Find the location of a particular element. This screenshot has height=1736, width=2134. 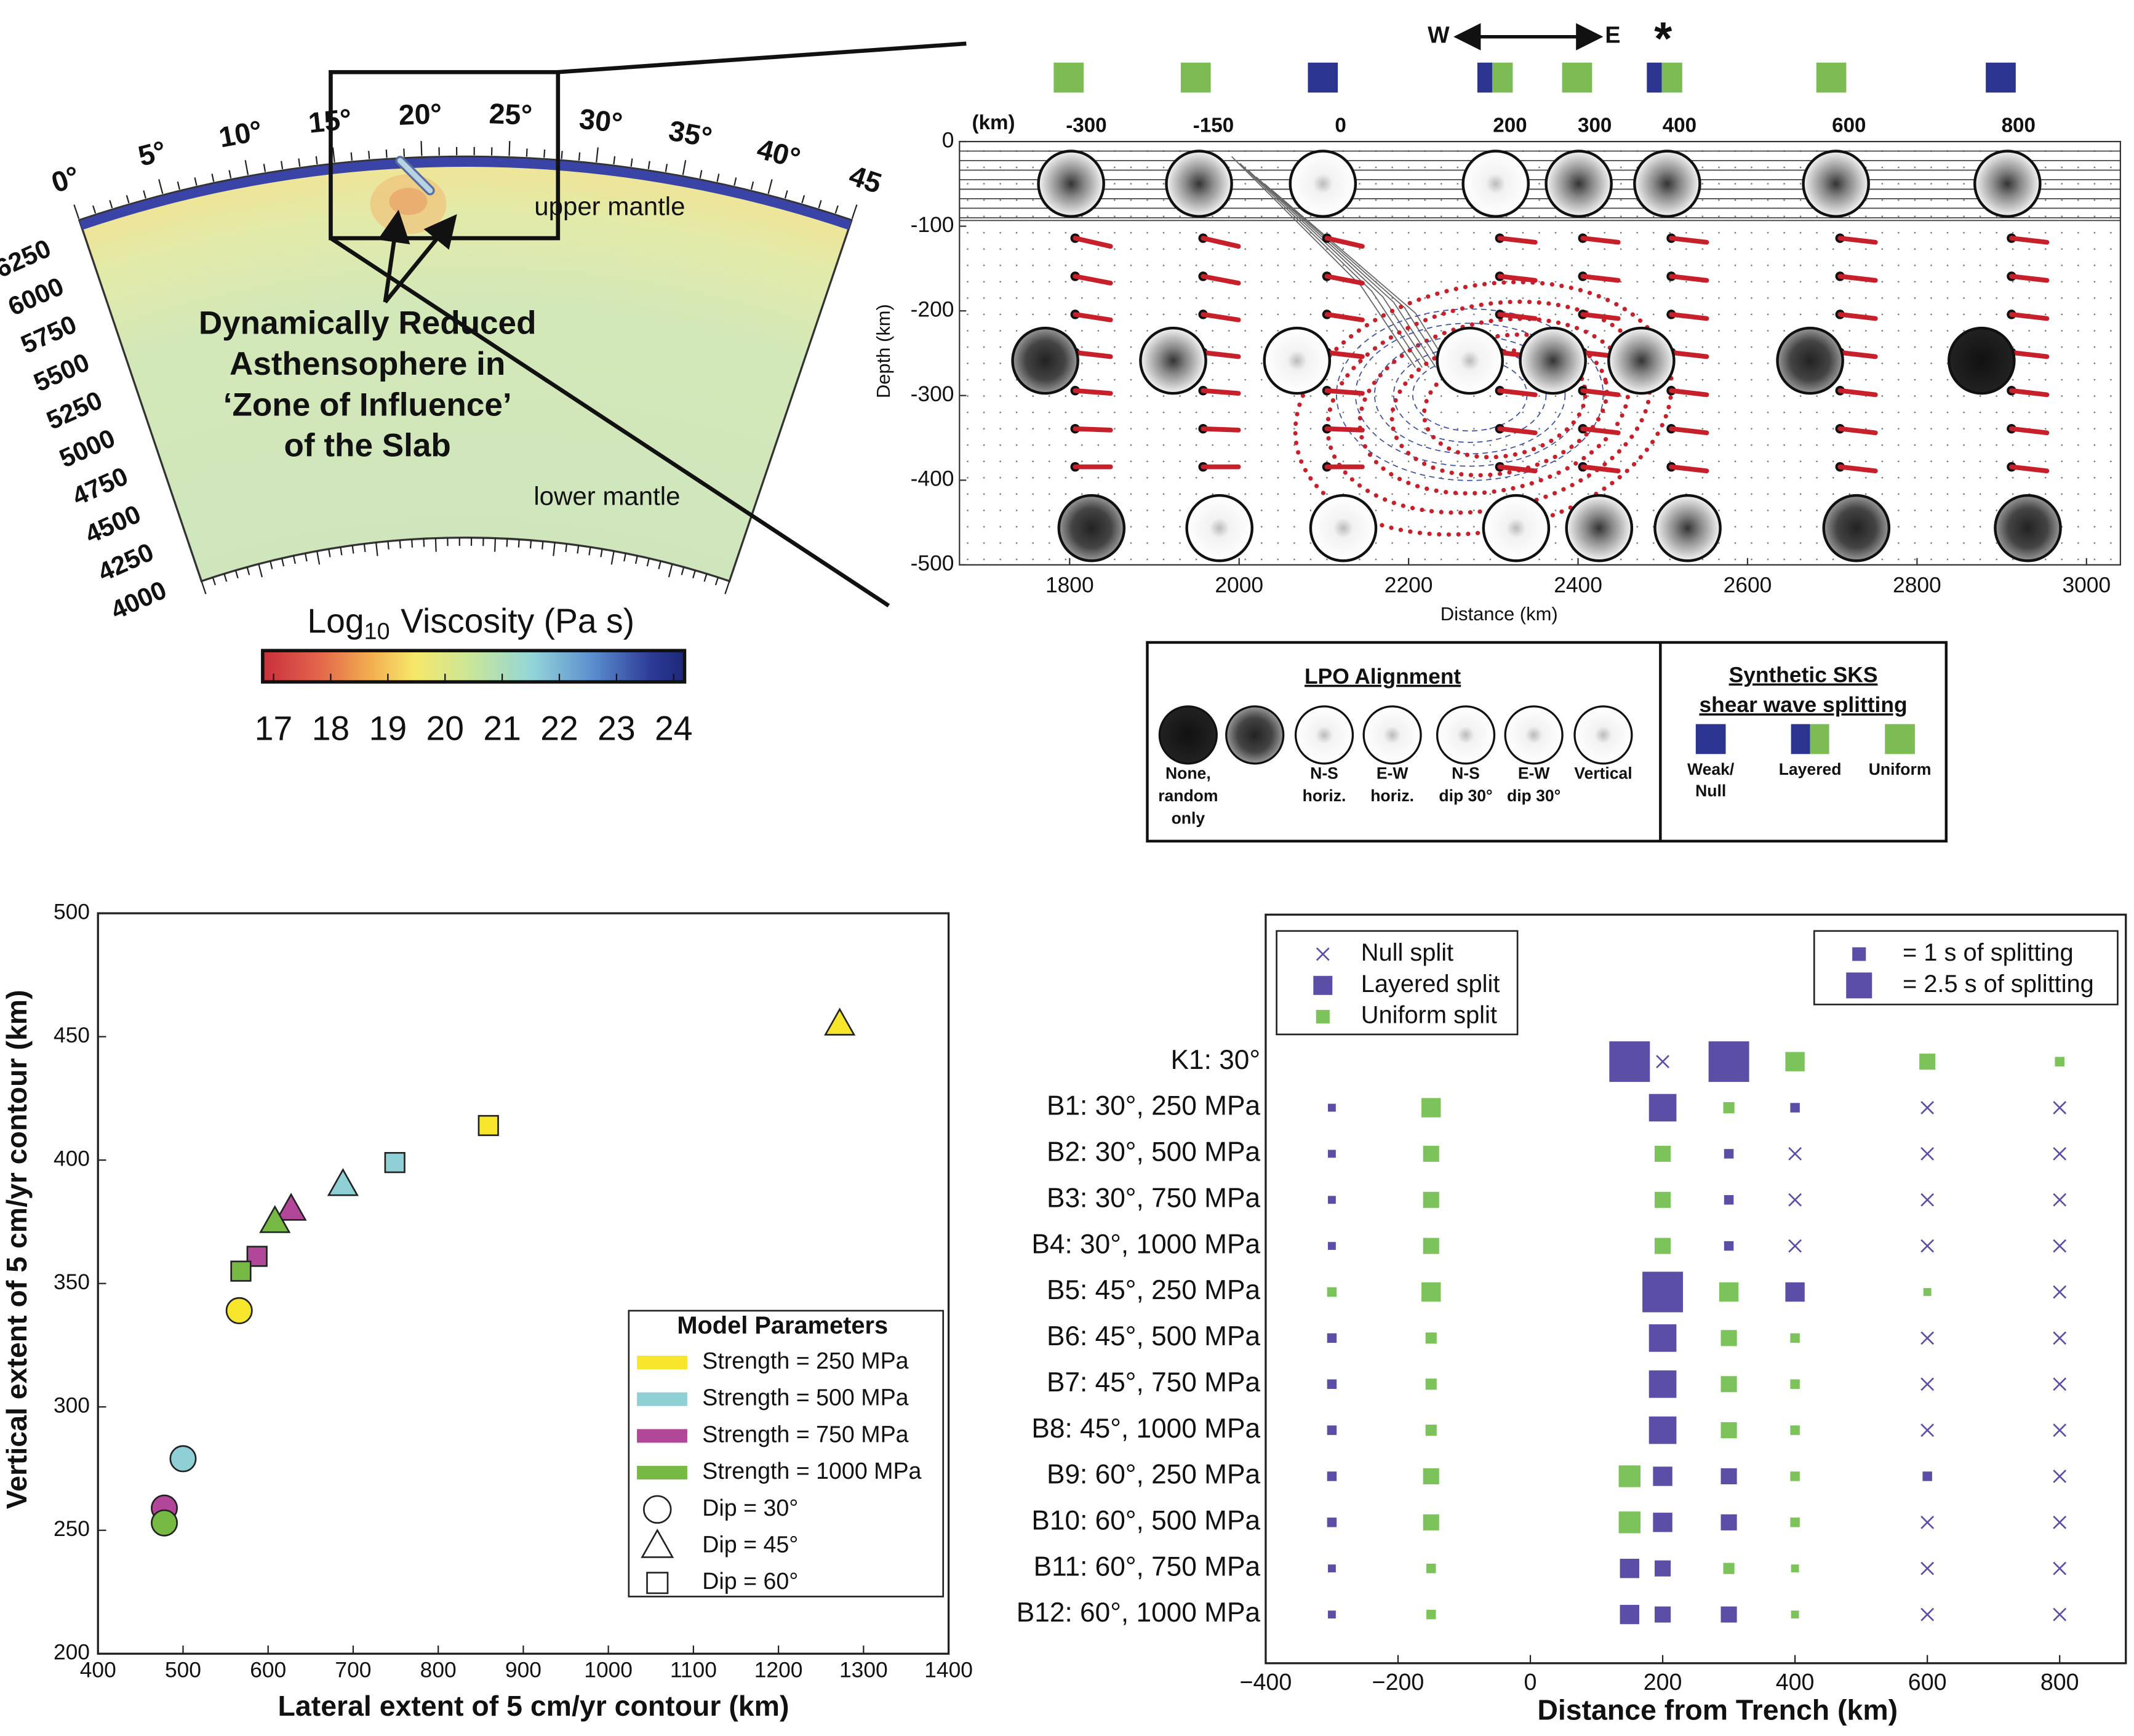

longitude-label: 0° is located at coordinates (66, 179).